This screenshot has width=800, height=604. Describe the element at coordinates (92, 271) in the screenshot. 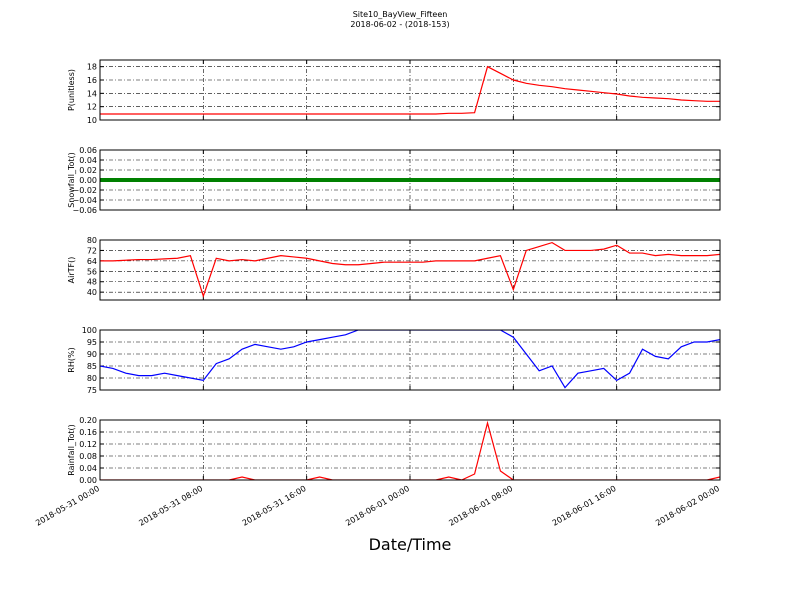

I see `y-tick-label: 56` at that location.